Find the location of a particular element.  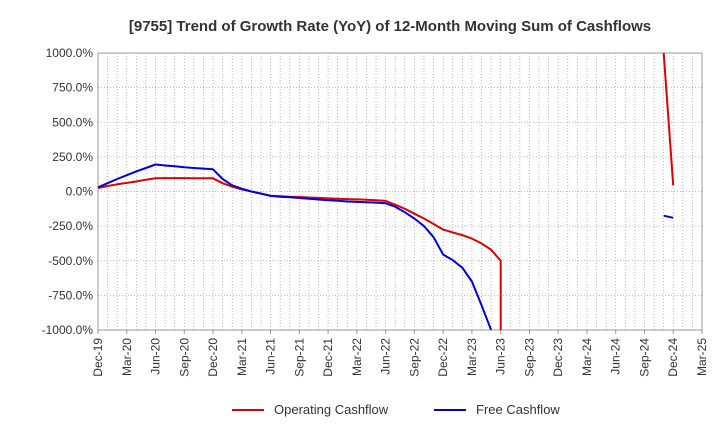

x-tick-label: Sep-20 is located at coordinates (184, 357).